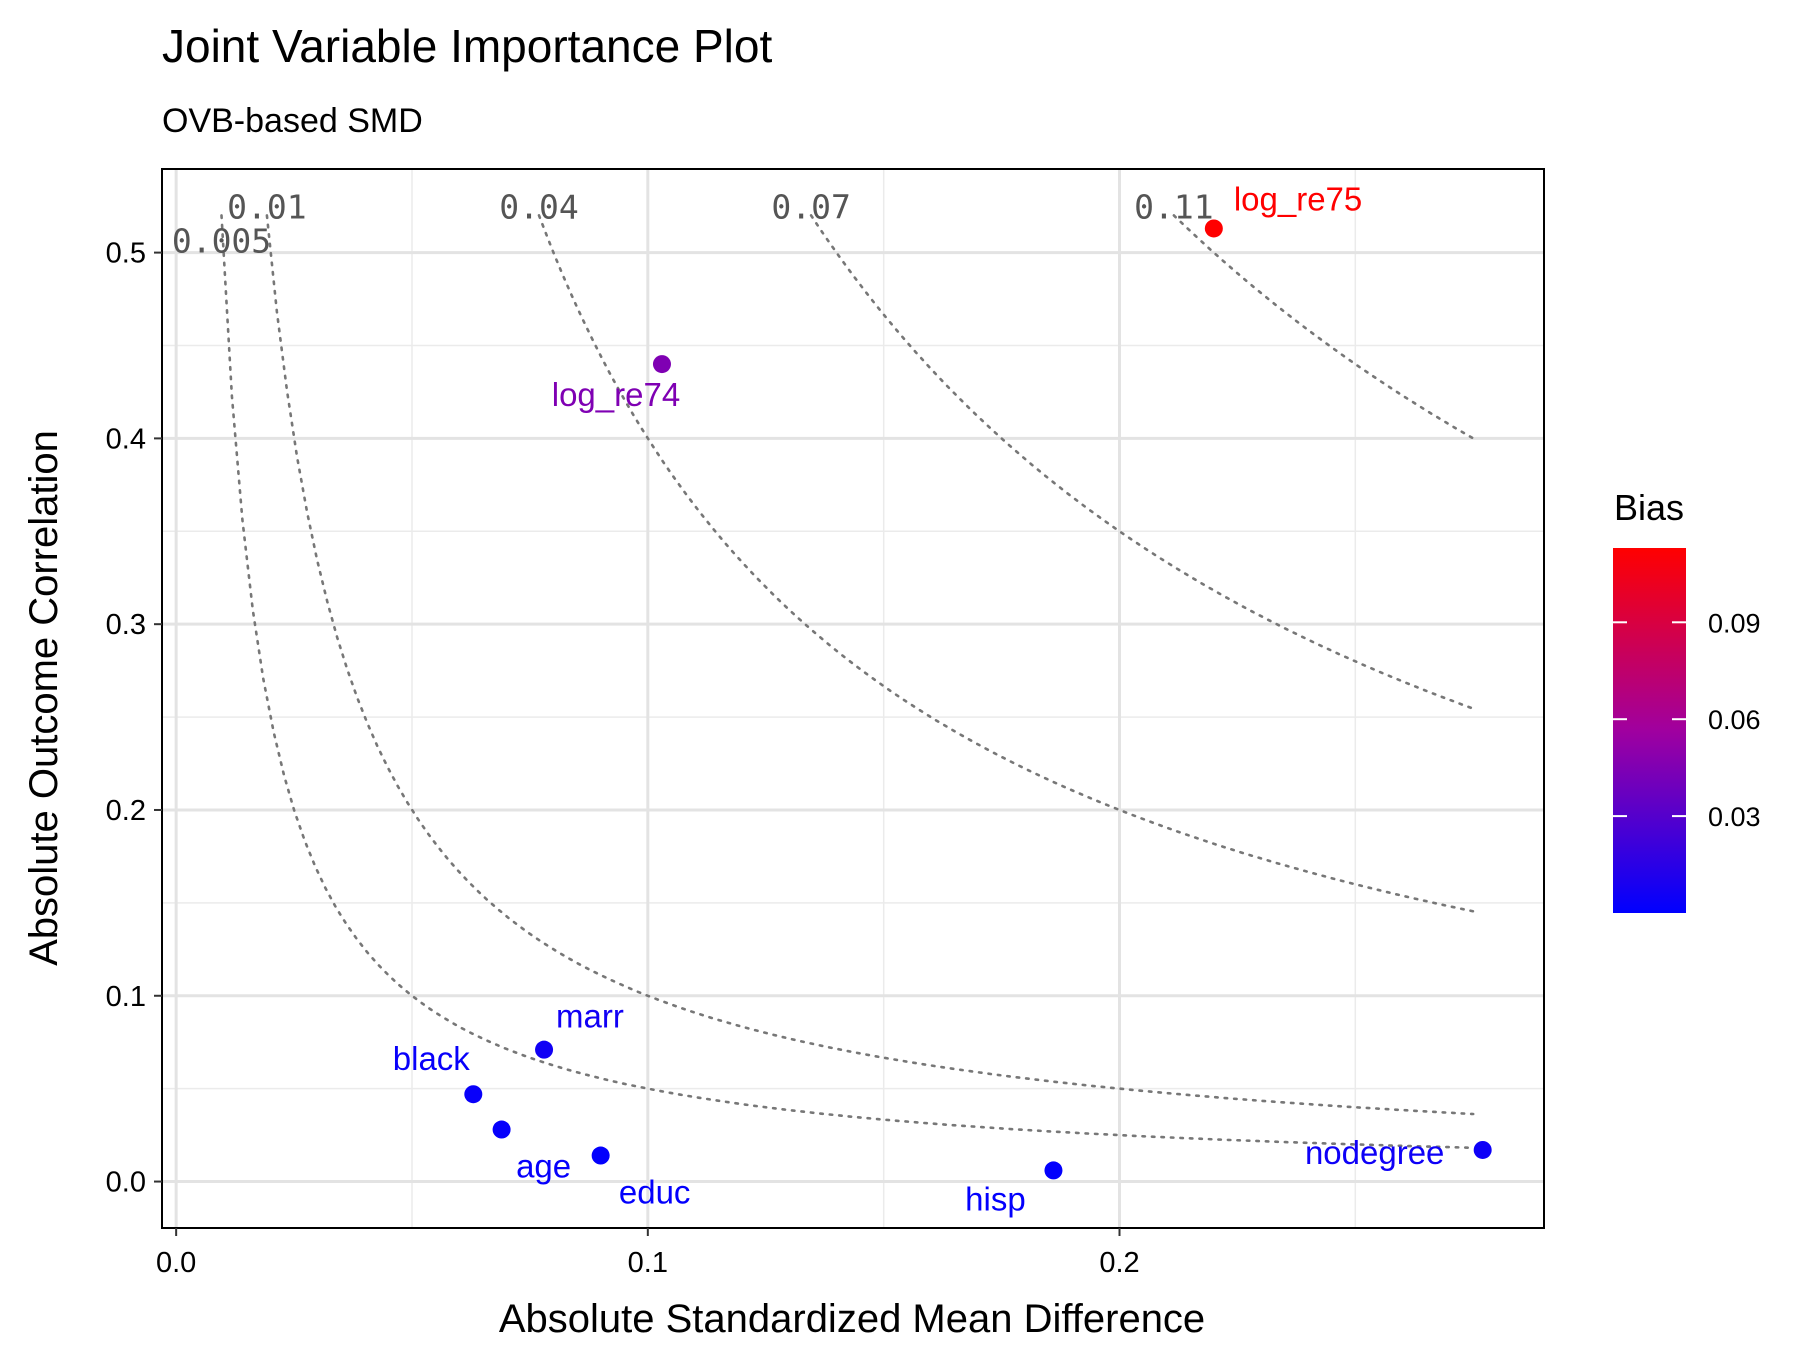 The height and width of the screenshot is (1350, 1800). What do you see at coordinates (1374, 1152) in the screenshot?
I see `point-label: nodegree` at bounding box center [1374, 1152].